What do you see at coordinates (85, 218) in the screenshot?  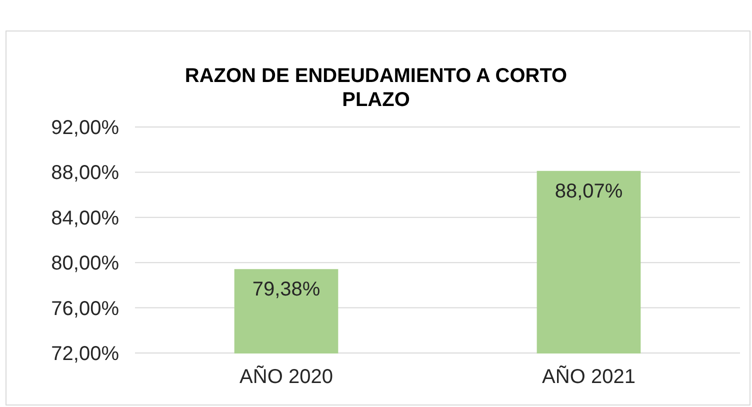 I see `y-tick-label: 84,00%` at bounding box center [85, 218].